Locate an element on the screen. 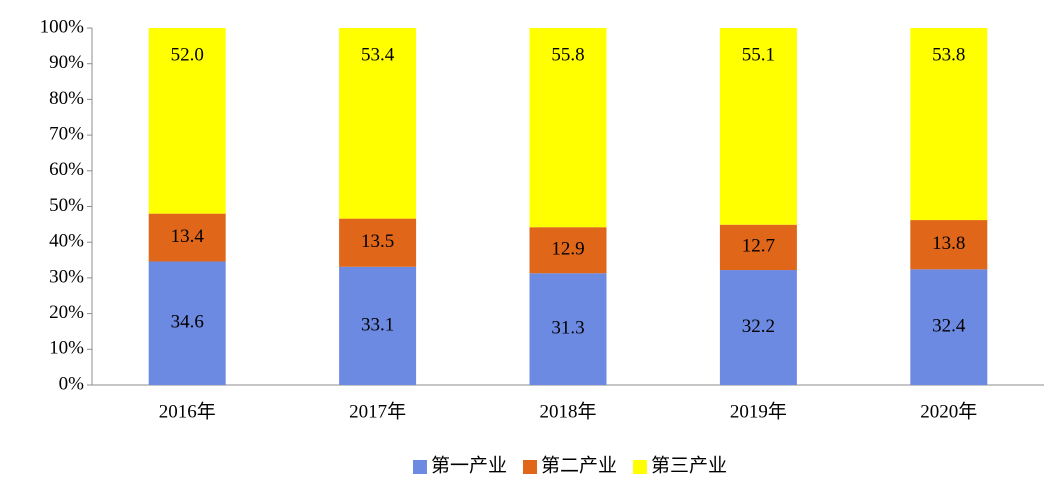  data-label: 32.2 is located at coordinates (758, 326).